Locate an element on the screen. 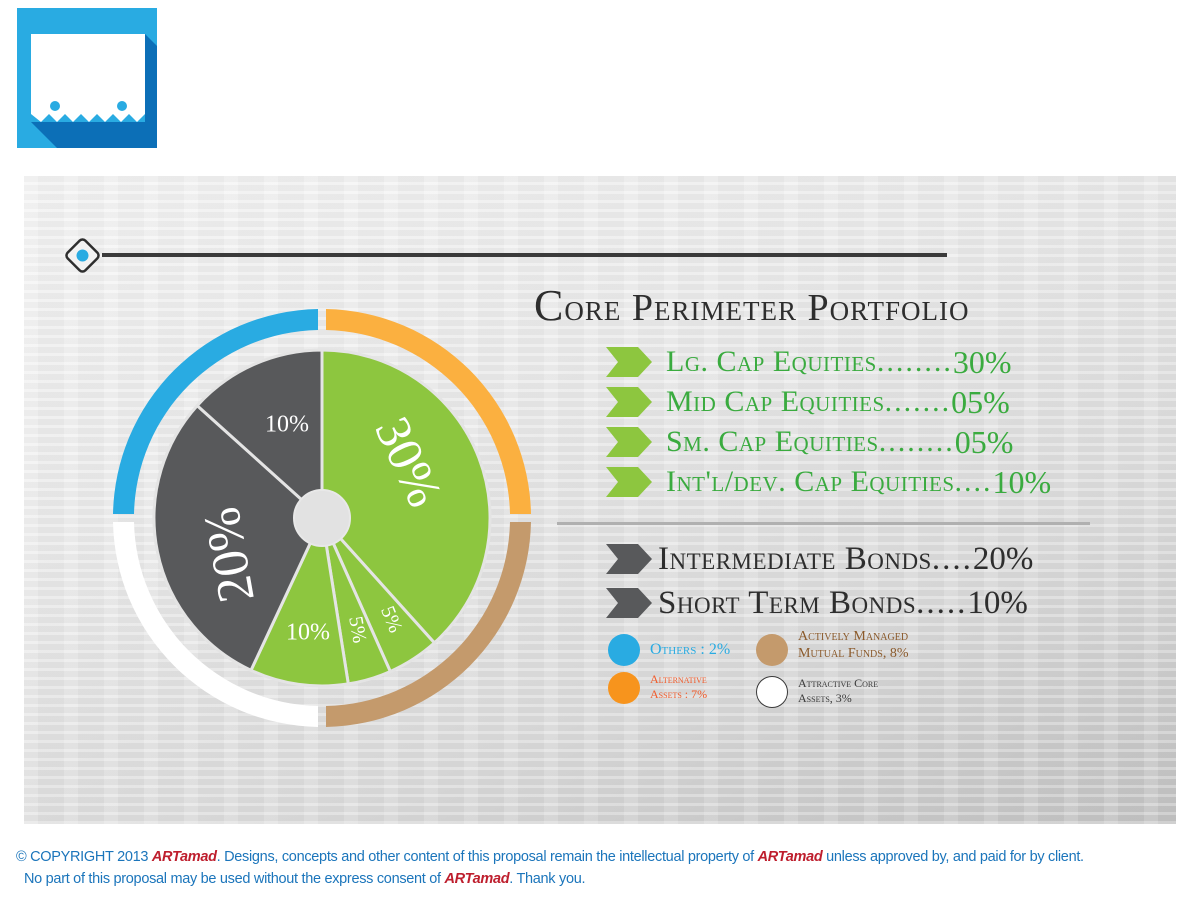  legend-line-2: Assets : 7% is located at coordinates (679, 694).